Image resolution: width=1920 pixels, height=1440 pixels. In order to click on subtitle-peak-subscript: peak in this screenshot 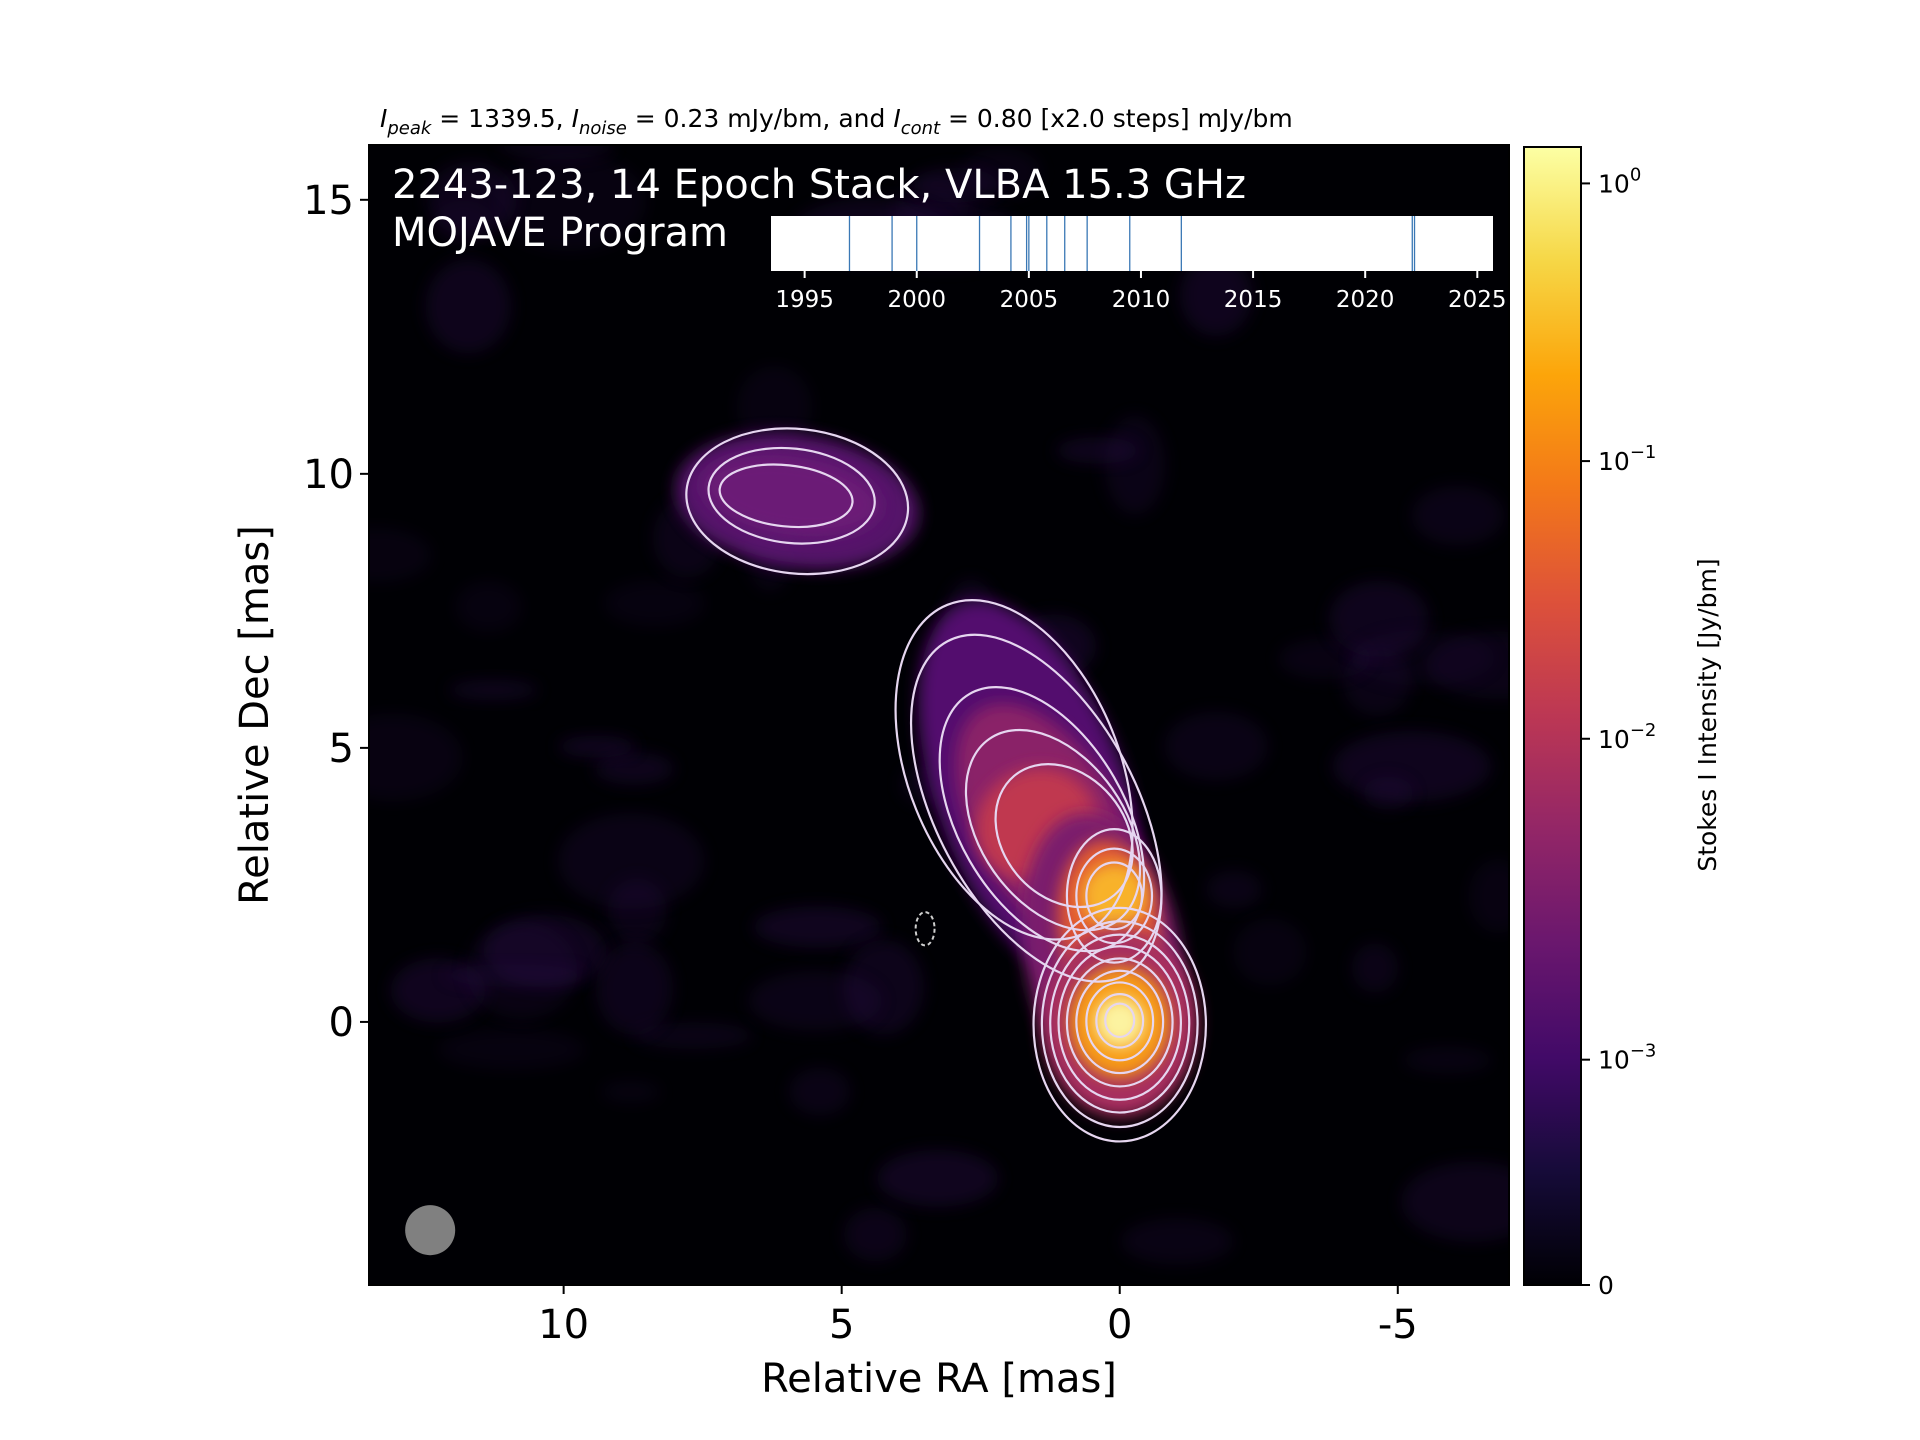, I will do `click(409, 128)`.